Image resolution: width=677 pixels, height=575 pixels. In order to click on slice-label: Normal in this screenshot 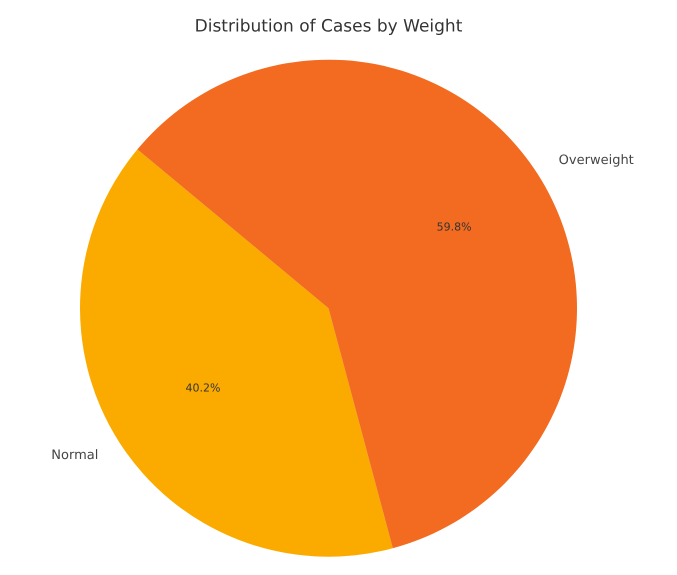, I will do `click(74, 456)`.